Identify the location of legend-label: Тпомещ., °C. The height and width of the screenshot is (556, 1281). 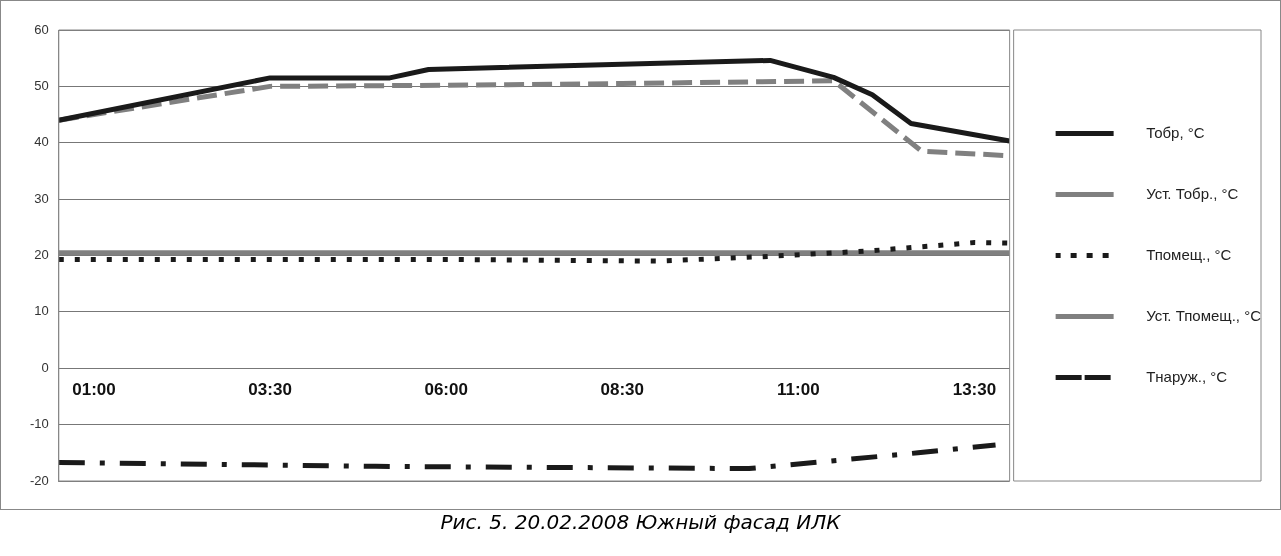
(1176, 254).